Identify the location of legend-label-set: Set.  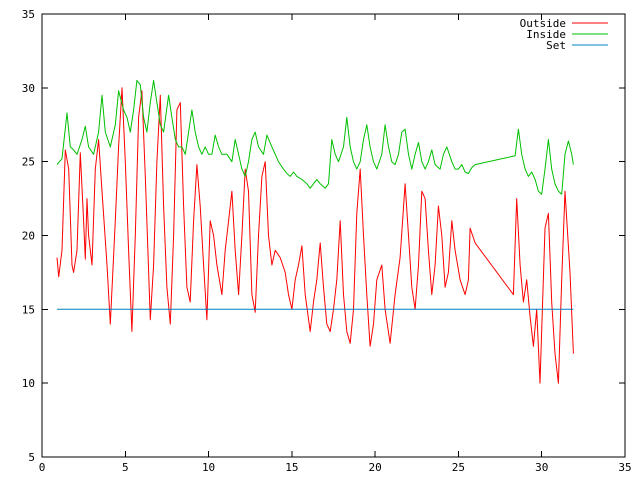
(556, 45).